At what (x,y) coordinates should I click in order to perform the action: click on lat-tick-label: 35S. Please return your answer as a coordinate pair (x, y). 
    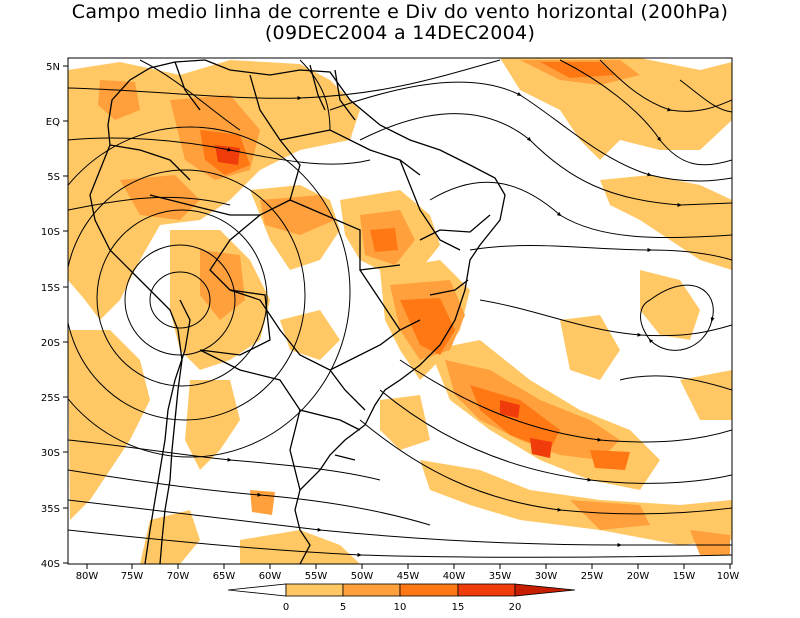
    Looking at the image, I should click on (50, 509).